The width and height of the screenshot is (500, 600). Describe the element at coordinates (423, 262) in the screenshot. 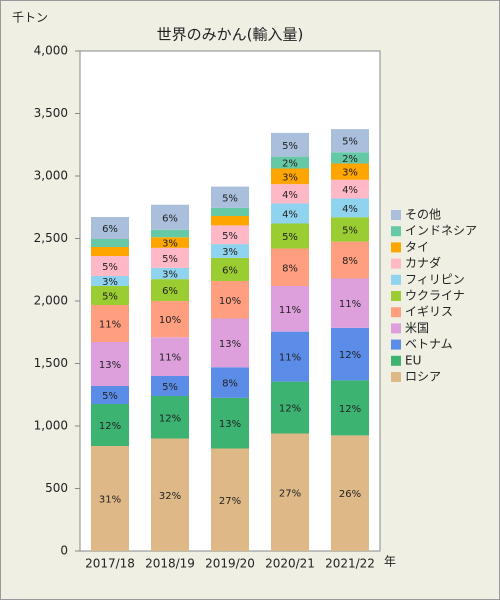

I see `legend-label: カナダ` at that location.